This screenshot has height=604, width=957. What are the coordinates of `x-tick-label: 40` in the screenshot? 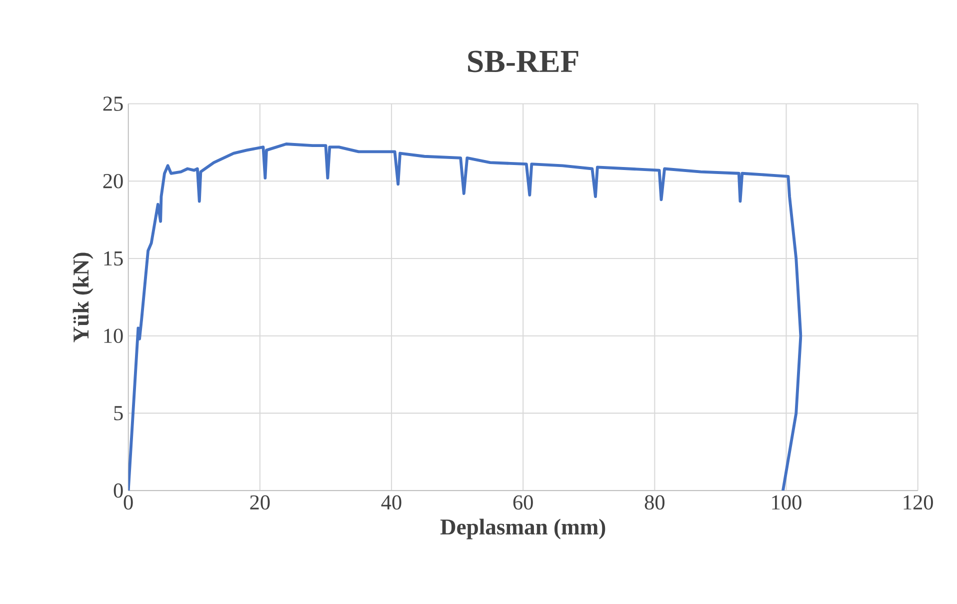 It's located at (391, 502).